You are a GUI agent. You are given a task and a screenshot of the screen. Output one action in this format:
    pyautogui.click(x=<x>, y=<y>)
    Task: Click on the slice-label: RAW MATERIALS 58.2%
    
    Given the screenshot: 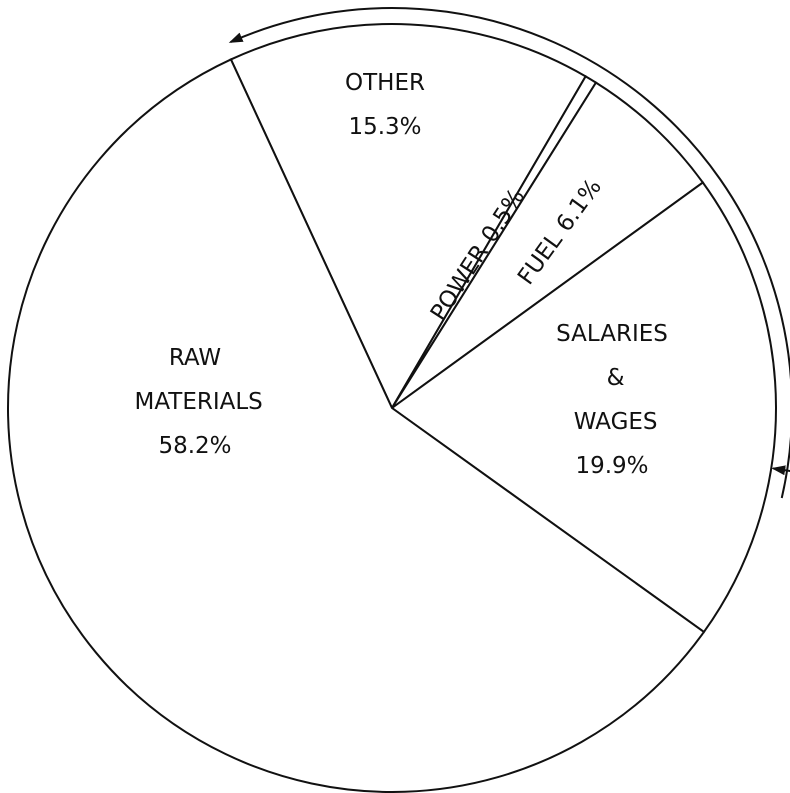 What is the action you would take?
    pyautogui.click(x=195, y=402)
    